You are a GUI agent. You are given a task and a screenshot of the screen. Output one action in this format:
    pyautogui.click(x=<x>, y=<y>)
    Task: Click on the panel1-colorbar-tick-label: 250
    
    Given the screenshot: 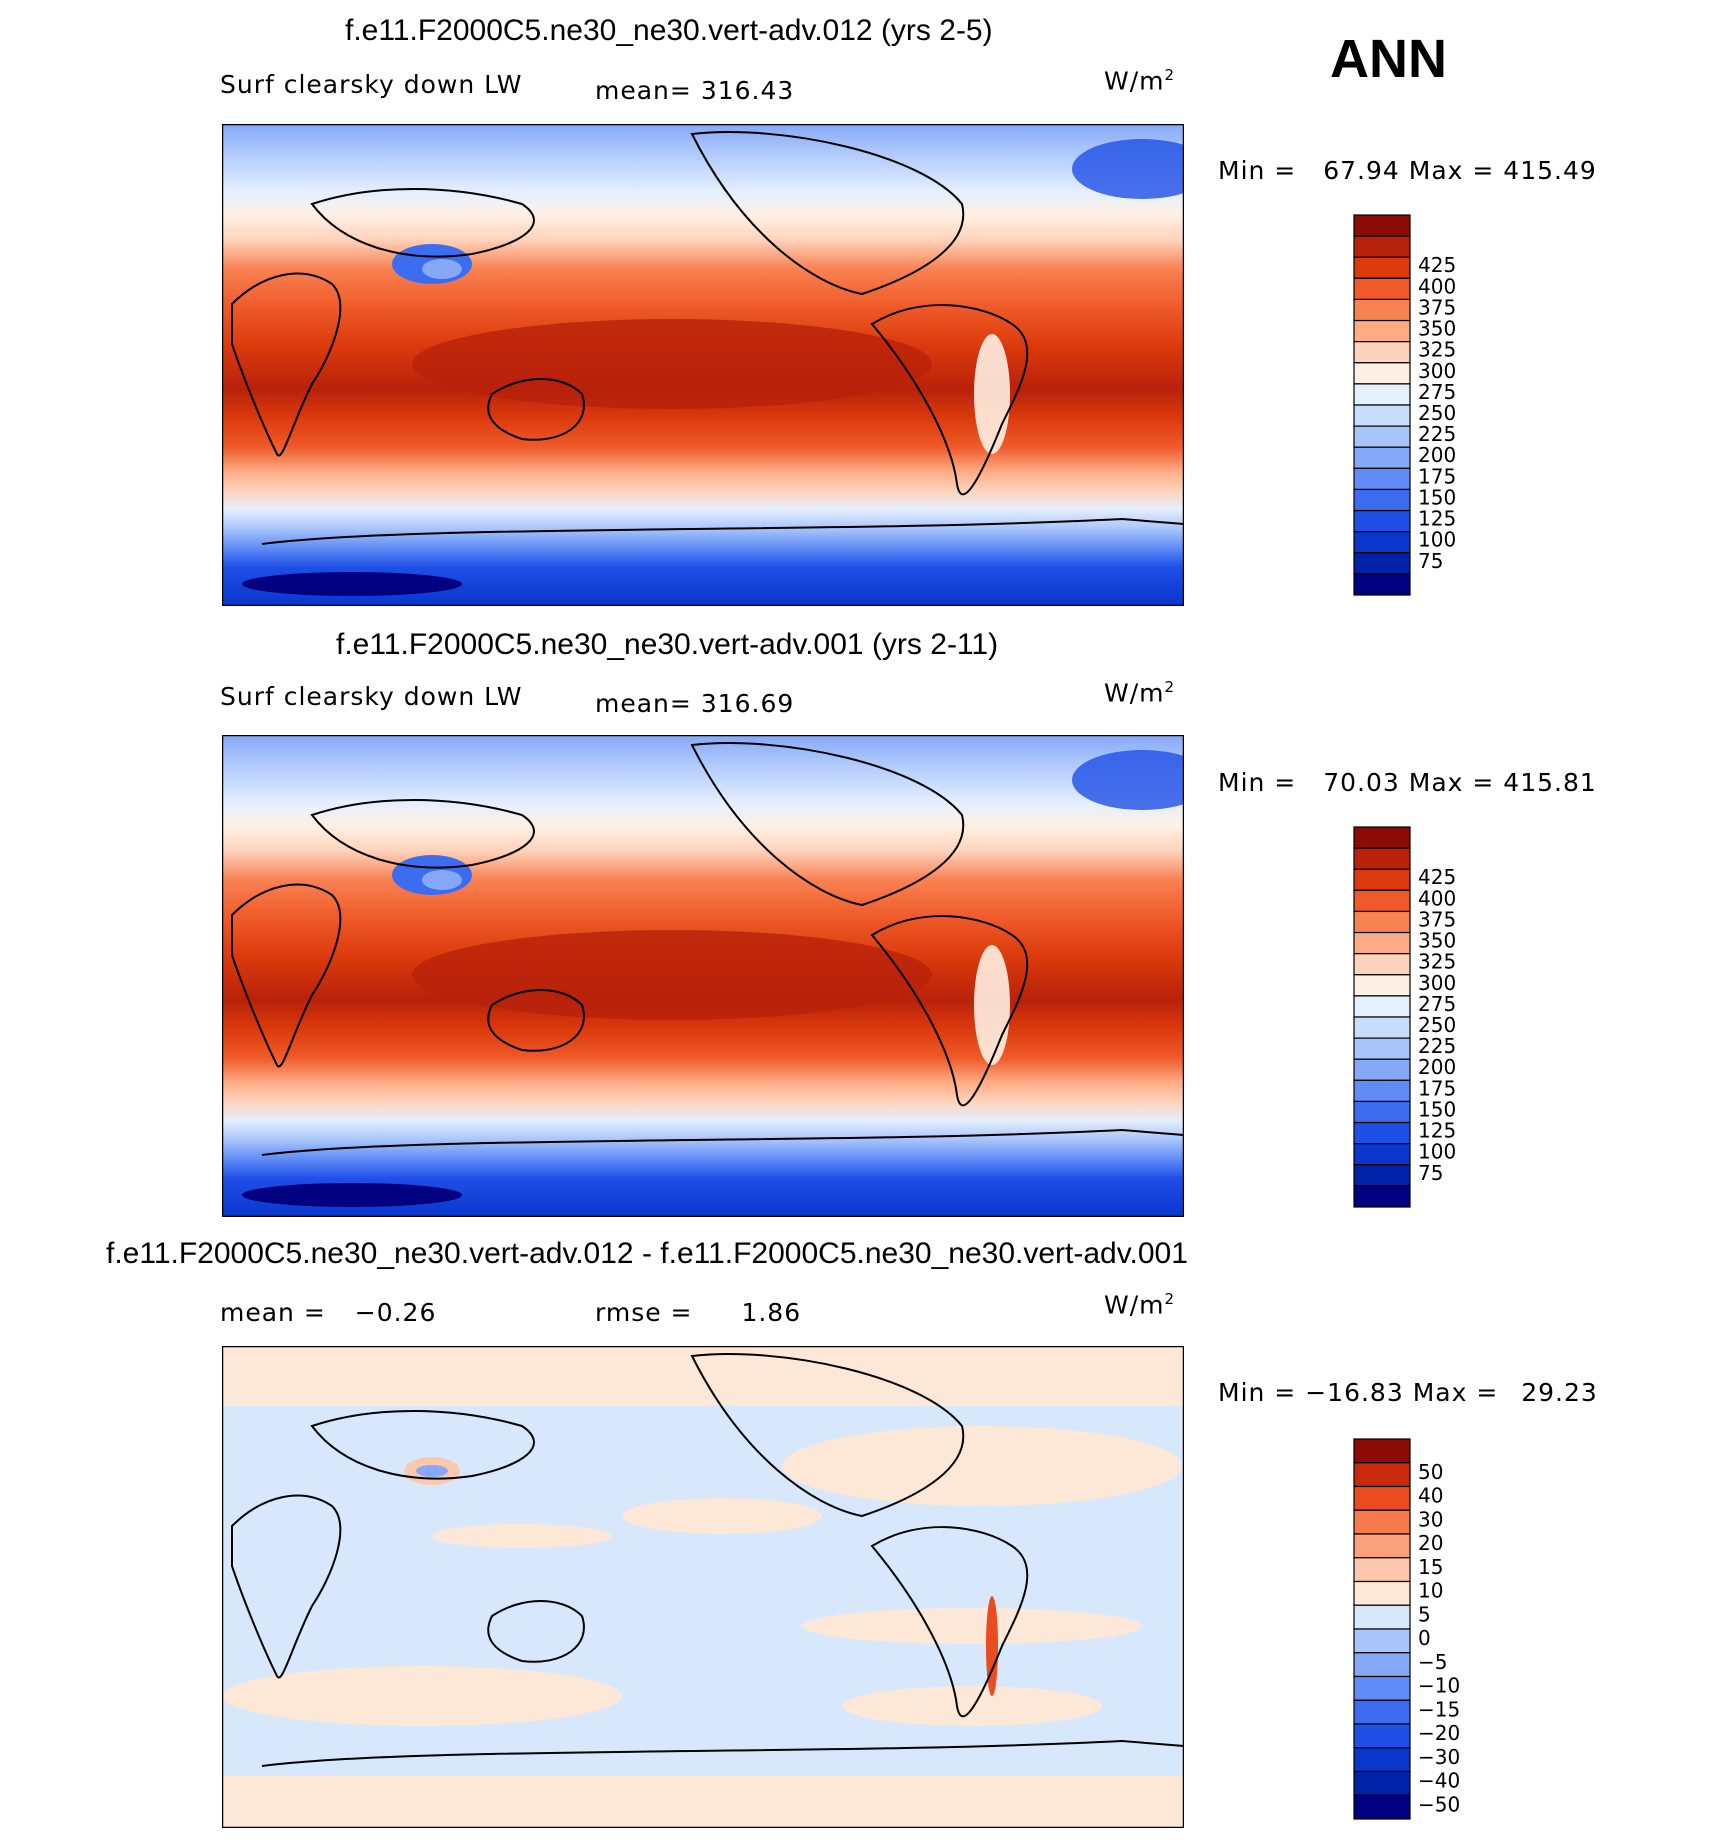 What is the action you would take?
    pyautogui.click(x=1437, y=413)
    